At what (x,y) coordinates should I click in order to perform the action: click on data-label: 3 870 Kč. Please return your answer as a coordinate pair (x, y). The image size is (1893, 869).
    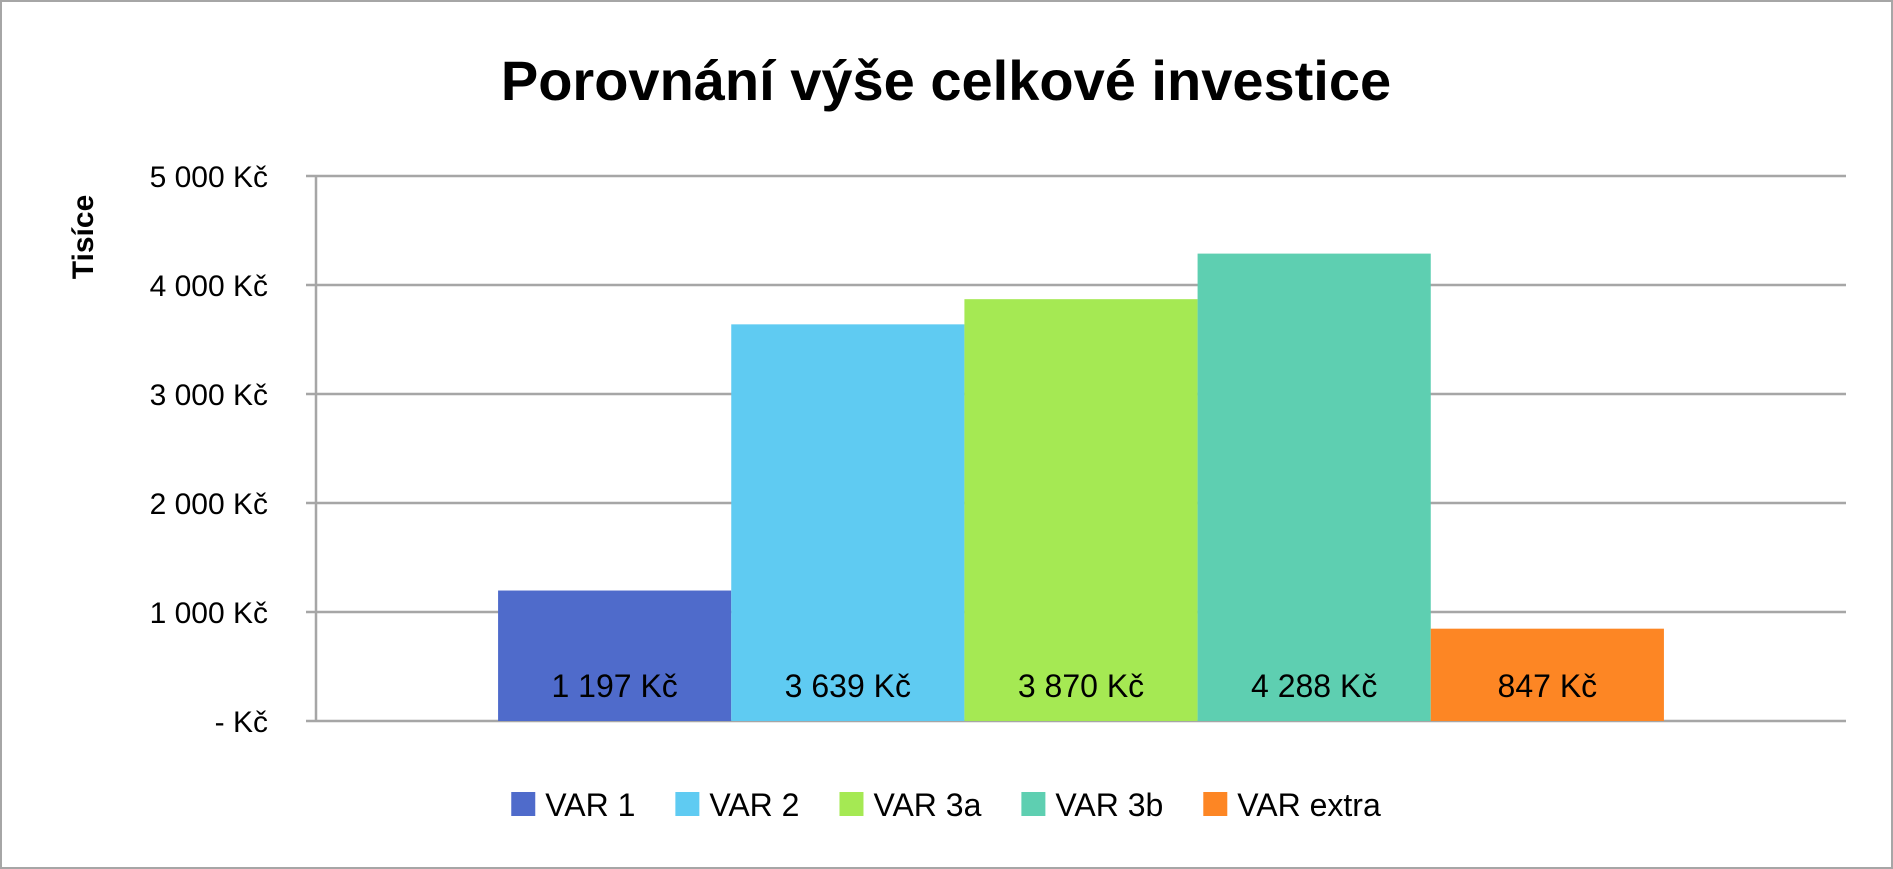
    Looking at the image, I should click on (1081, 686).